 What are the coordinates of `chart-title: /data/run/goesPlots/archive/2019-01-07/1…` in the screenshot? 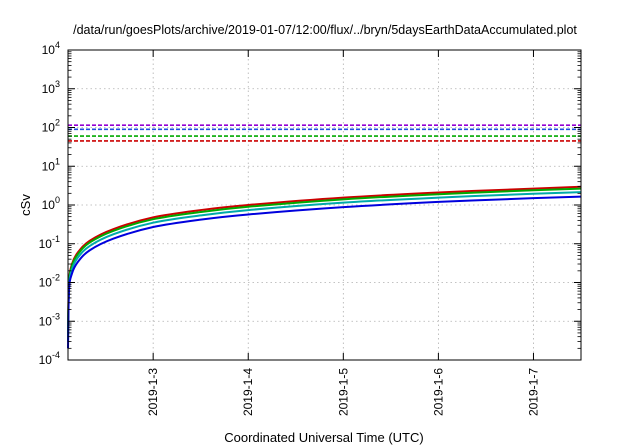 It's located at (325, 30).